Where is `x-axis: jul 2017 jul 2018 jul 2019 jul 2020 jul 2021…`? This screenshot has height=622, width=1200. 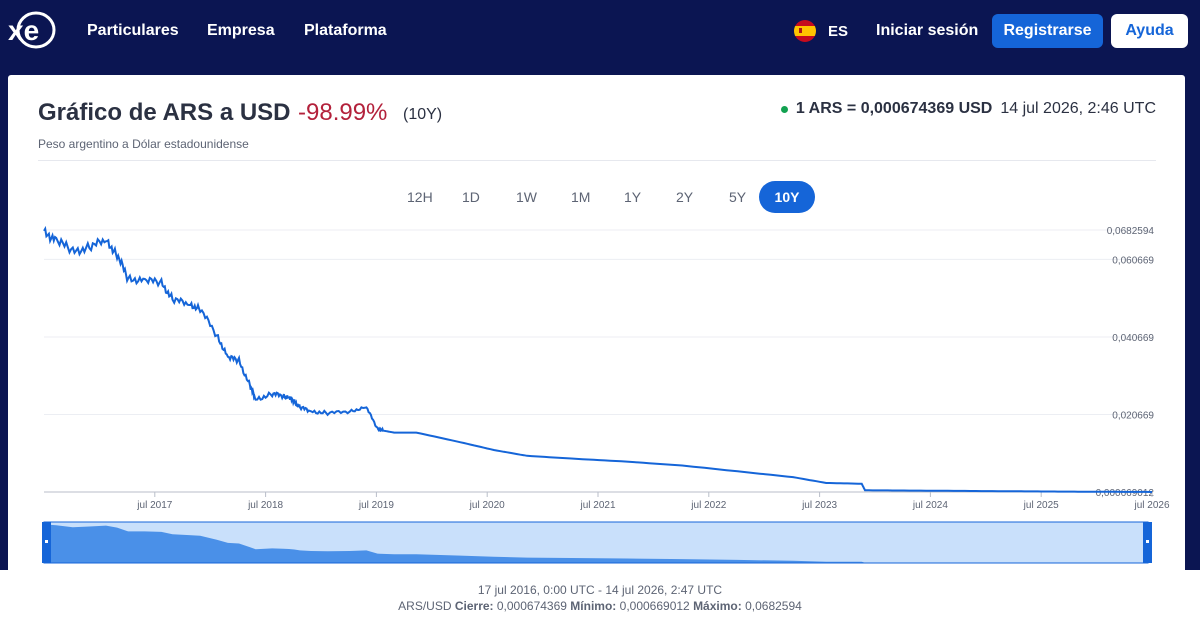 x-axis: jul 2017 jul 2018 jul 2019 jul 2020 jul 2021… is located at coordinates (607, 501).